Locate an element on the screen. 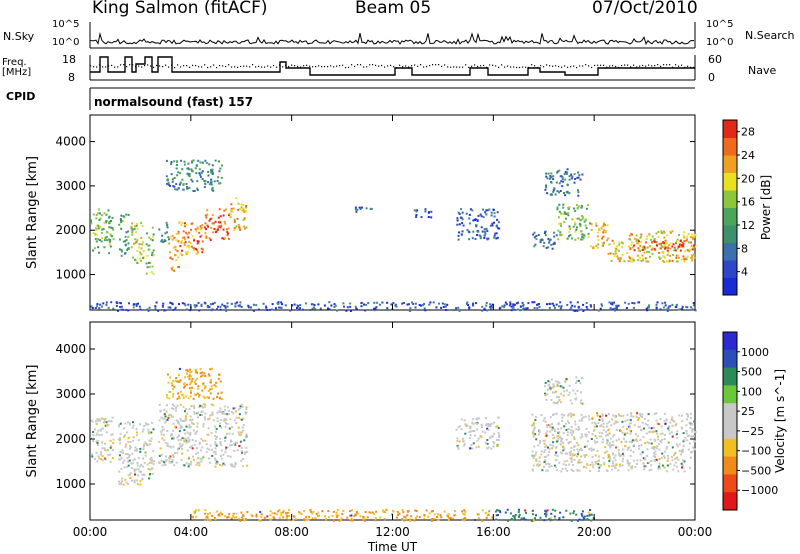  power-colorbar-tick-label: 8 is located at coordinates (744, 248).